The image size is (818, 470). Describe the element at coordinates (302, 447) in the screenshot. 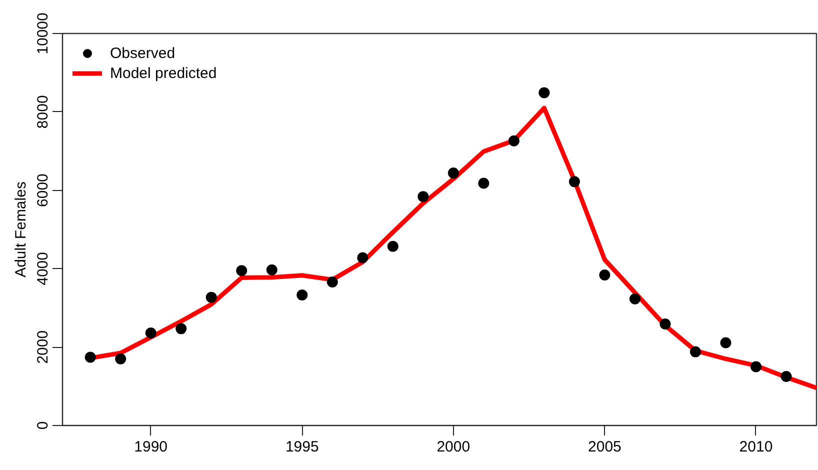

I see `x-tick-label: 1995` at that location.